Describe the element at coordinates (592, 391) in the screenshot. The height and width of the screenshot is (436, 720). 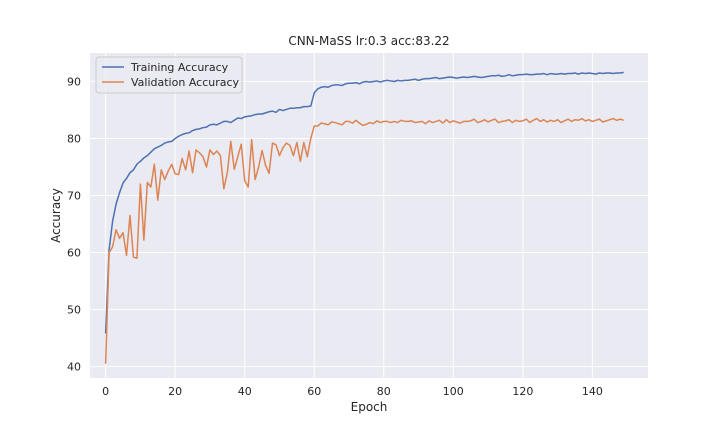
I see `x-tick-label: 140` at that location.